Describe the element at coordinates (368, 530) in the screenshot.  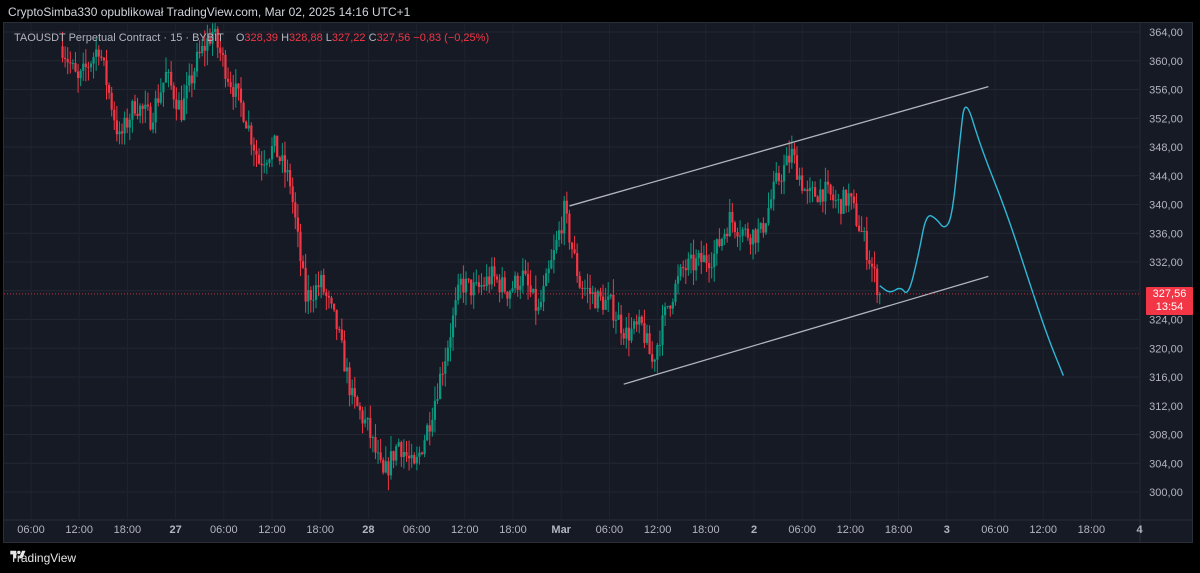
I see `x-tick-label: 28` at that location.